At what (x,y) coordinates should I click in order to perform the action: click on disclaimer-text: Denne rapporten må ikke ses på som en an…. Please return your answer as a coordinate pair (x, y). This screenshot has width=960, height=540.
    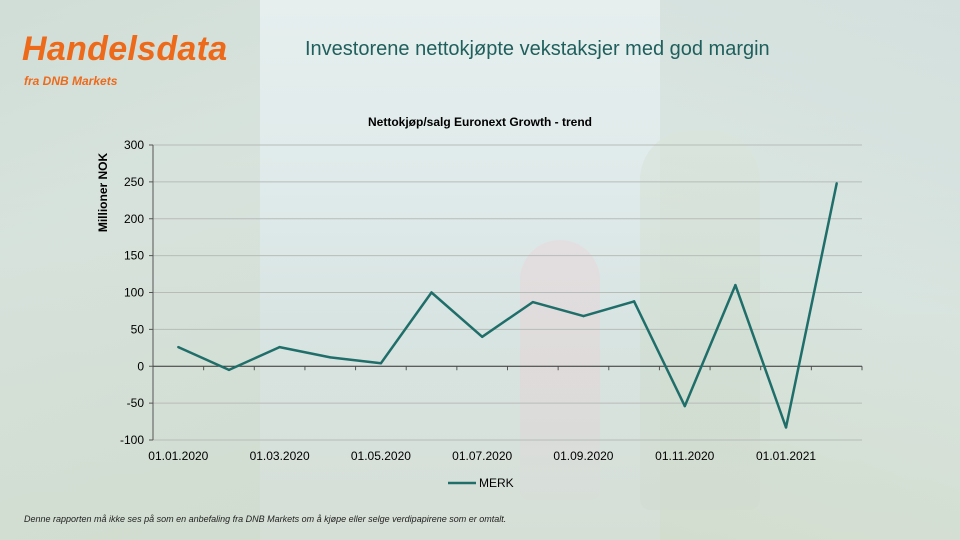
    Looking at the image, I should click on (265, 519).